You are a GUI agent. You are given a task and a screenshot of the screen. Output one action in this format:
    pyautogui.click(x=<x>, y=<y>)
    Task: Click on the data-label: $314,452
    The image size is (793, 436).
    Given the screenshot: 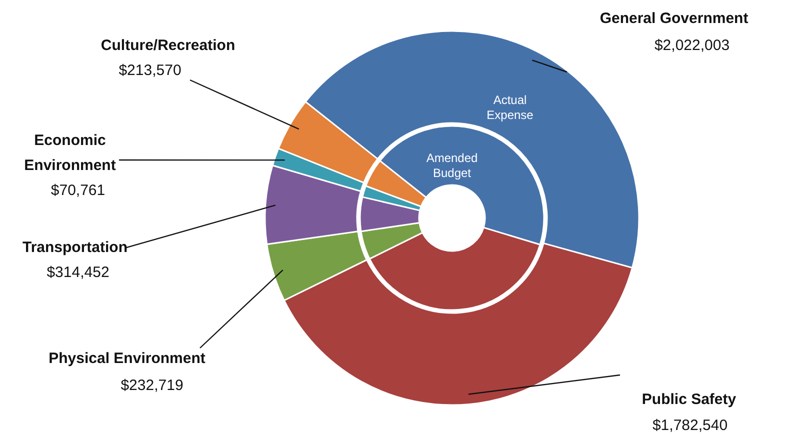 What is the action you would take?
    pyautogui.click(x=78, y=272)
    